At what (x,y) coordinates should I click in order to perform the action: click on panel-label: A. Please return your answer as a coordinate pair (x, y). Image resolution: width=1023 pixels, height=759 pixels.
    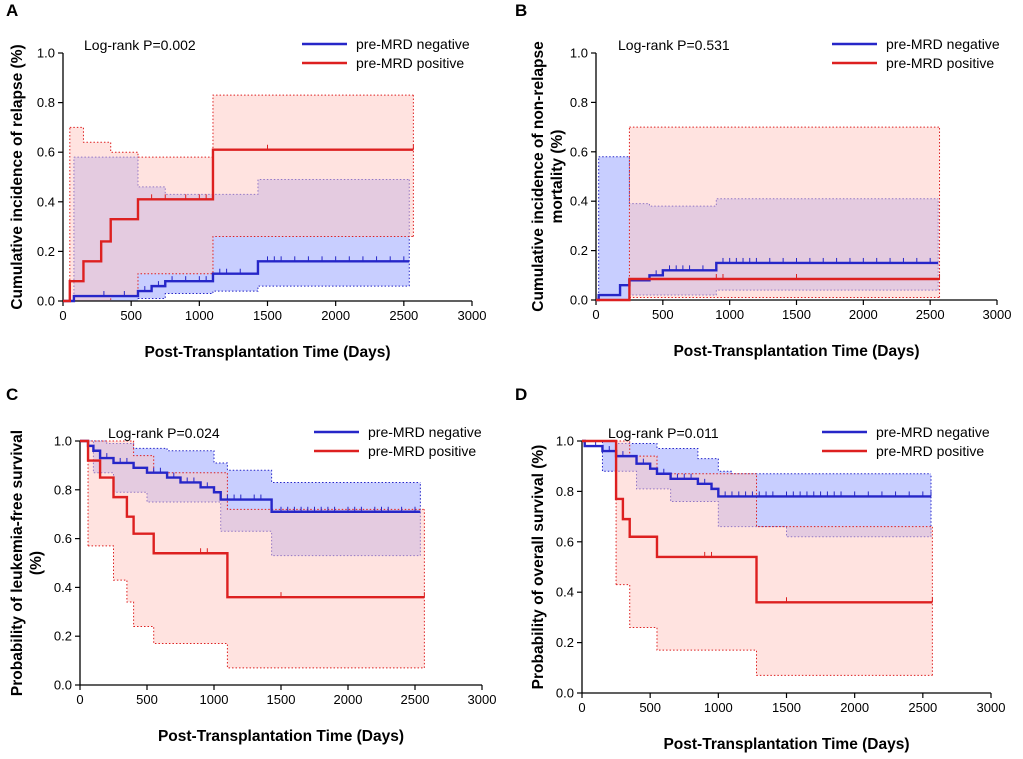
    Looking at the image, I should click on (12, 10).